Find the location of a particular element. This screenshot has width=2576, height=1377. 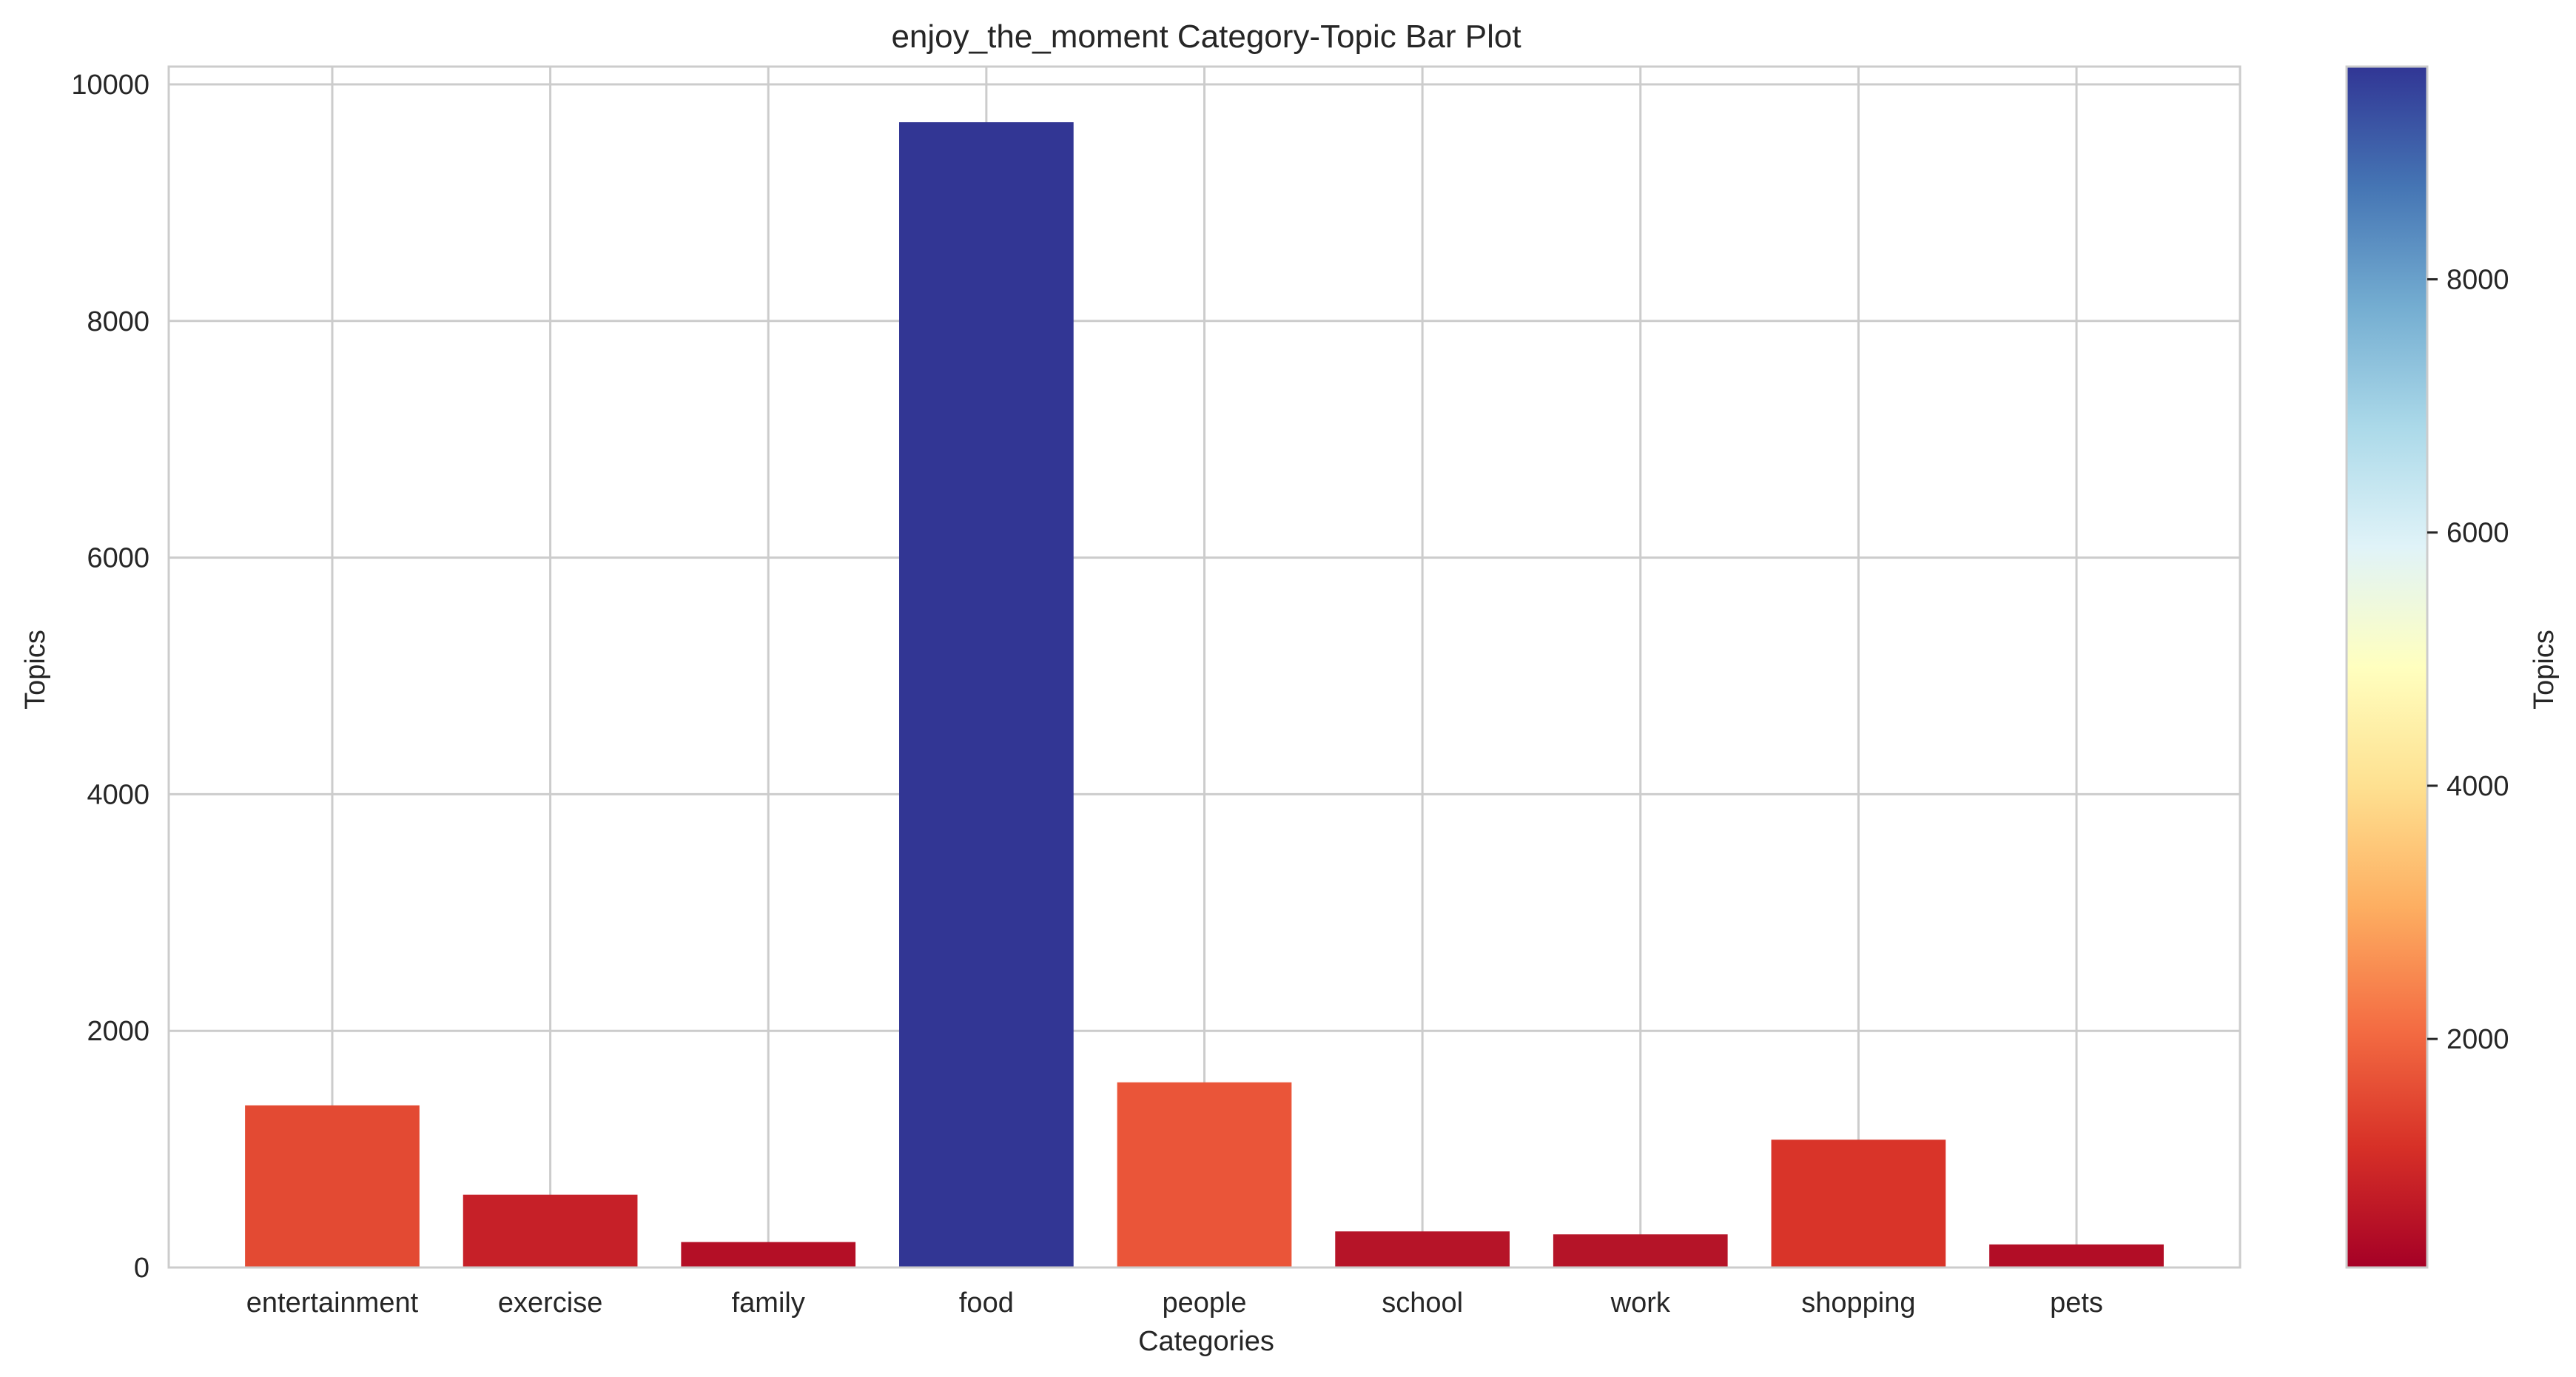

x-tick-label: pets is located at coordinates (2076, 1303).